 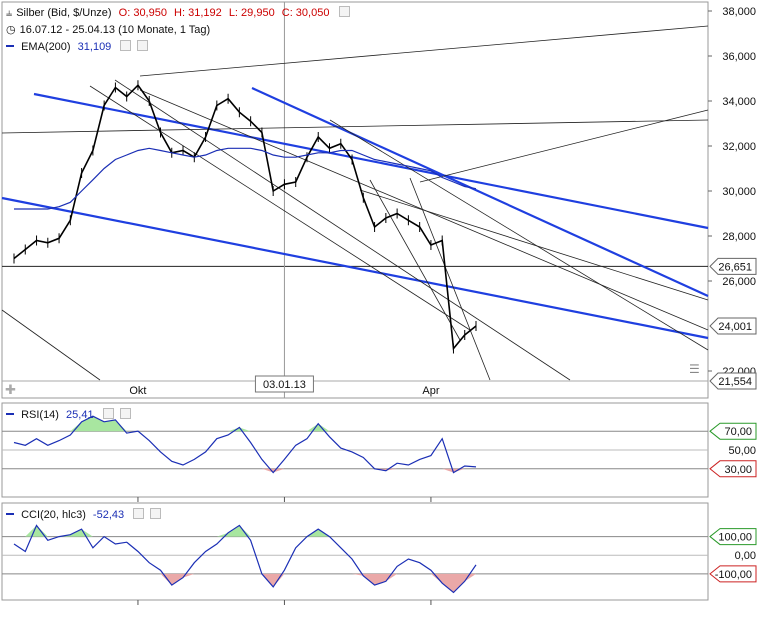 What do you see at coordinates (245, 531) in the screenshot?
I see `cci-overbought-area` at bounding box center [245, 531].